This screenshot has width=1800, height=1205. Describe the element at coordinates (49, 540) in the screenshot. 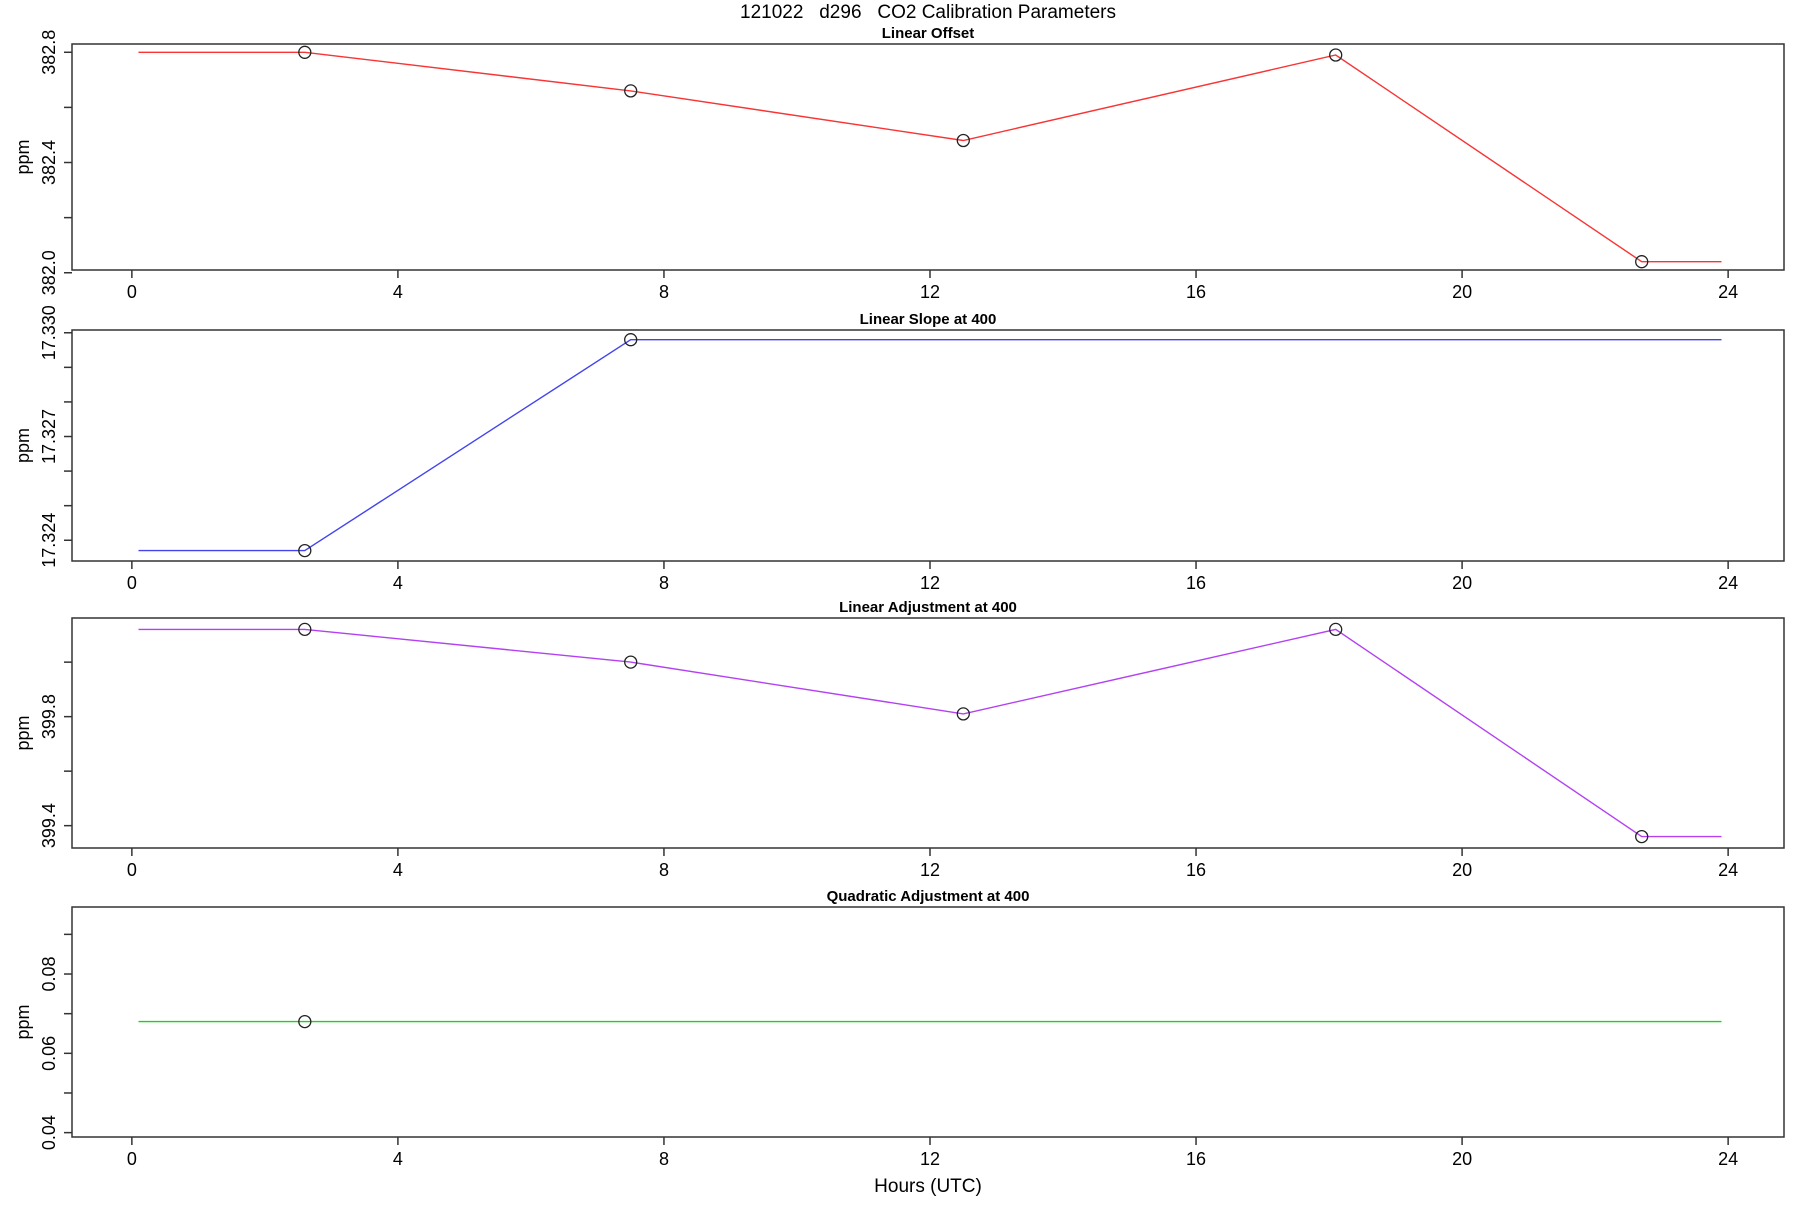

I see `y-tick-label: 17.324` at that location.